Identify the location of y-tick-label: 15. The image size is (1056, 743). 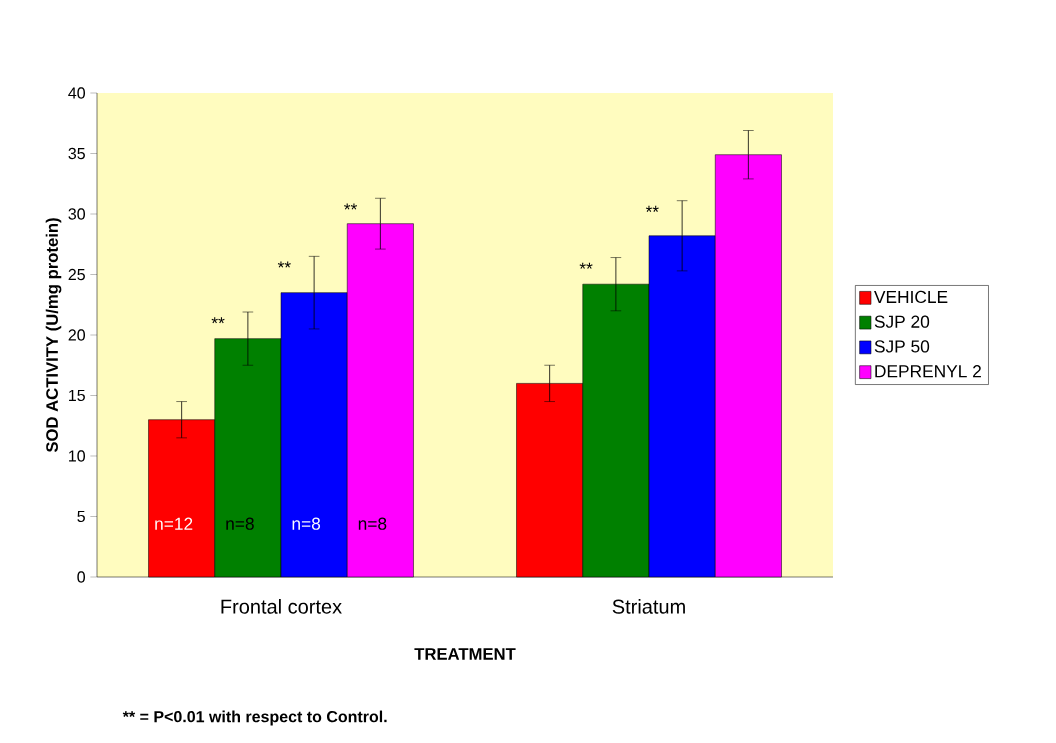
(77, 395).